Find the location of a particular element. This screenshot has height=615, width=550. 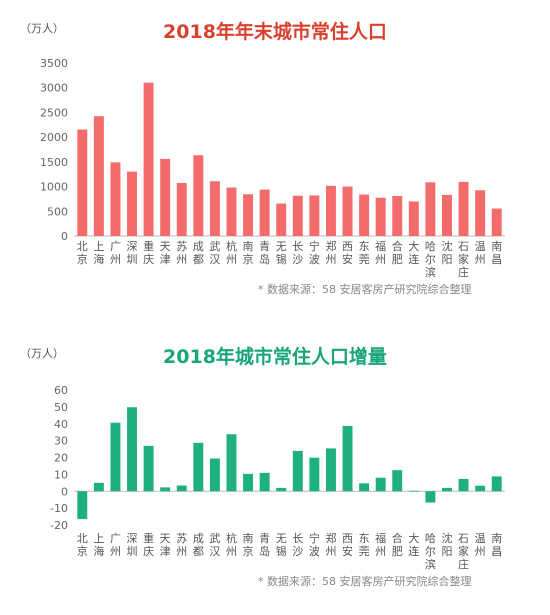

category-label: 南昌 is located at coordinates (496, 545).